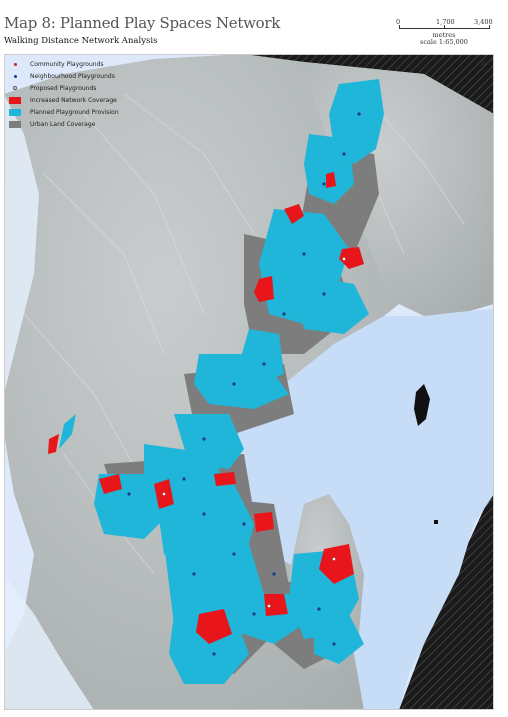 The height and width of the screenshot is (717, 508). I want to click on legend-item: Neighbourhood Playgrounds, so click(63, 76).